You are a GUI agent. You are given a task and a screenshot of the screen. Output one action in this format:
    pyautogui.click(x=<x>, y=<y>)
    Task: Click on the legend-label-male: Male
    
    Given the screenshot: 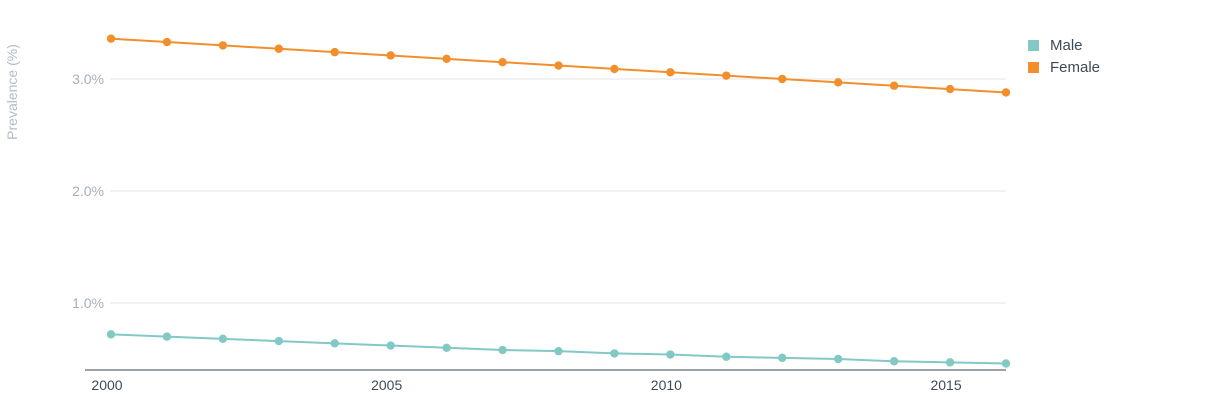 What is the action you would take?
    pyautogui.click(x=1066, y=45)
    